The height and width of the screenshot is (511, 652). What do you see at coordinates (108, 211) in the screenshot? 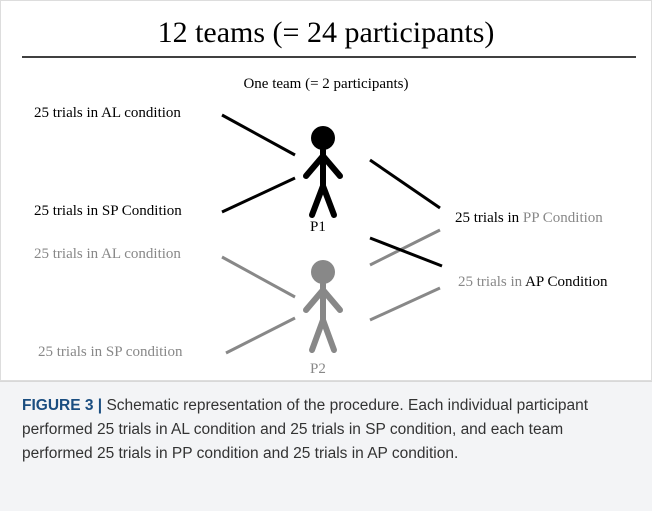
I see `left-label: 25 trials in SP Condition` at bounding box center [108, 211].